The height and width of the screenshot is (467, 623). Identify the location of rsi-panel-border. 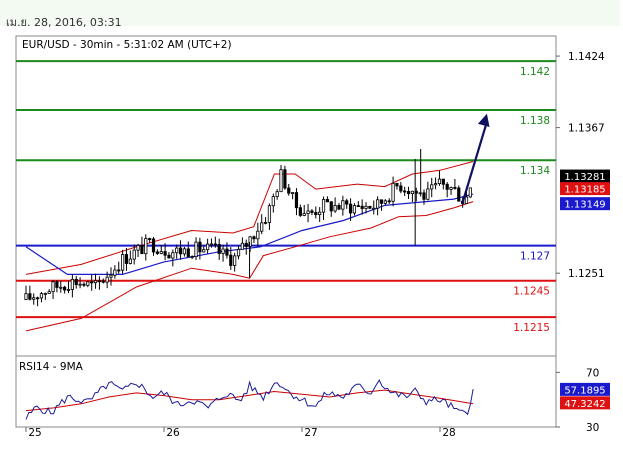
(286, 391).